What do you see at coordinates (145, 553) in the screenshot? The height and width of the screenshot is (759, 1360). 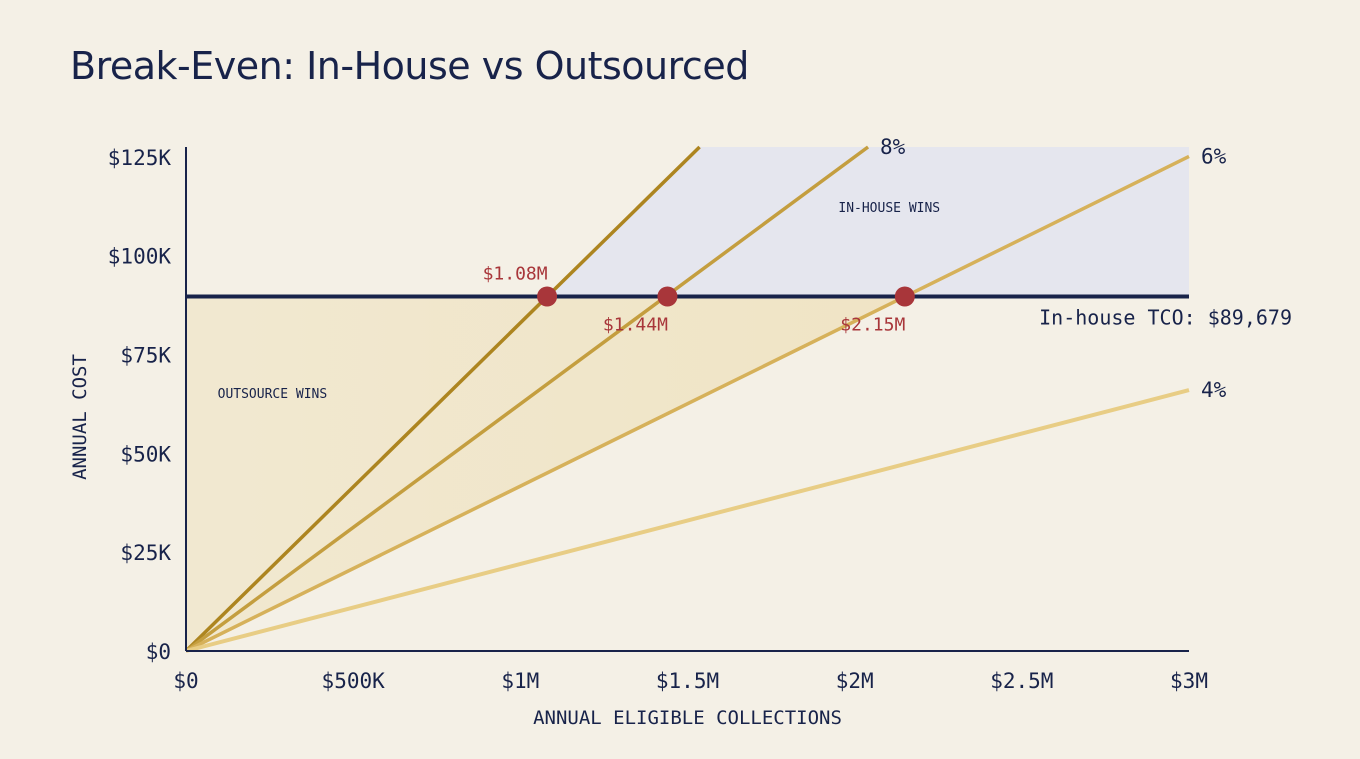 I see `y-tick-label: $25K` at bounding box center [145, 553].